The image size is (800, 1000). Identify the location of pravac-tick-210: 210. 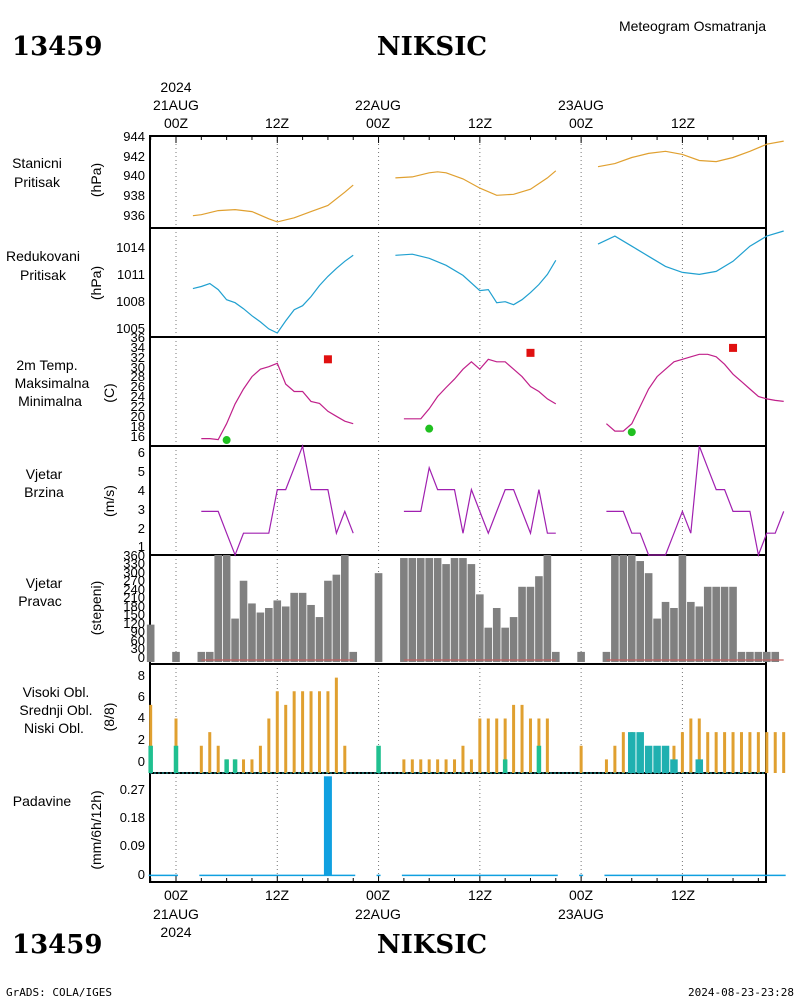
(134, 597).